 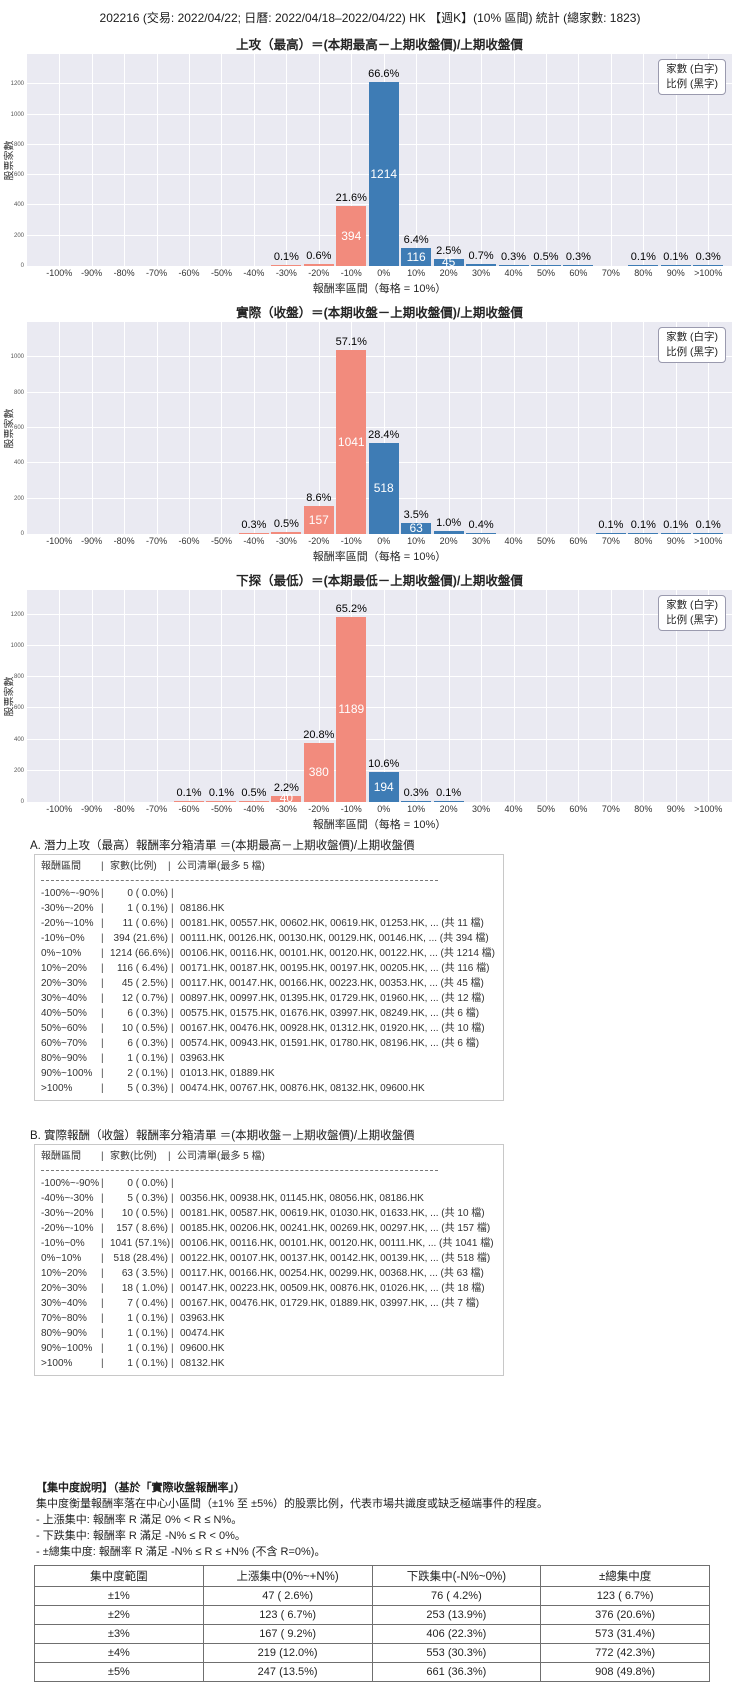 What do you see at coordinates (384, 763) in the screenshot?
I see `bar-percent-label: 10.6%` at bounding box center [384, 763].